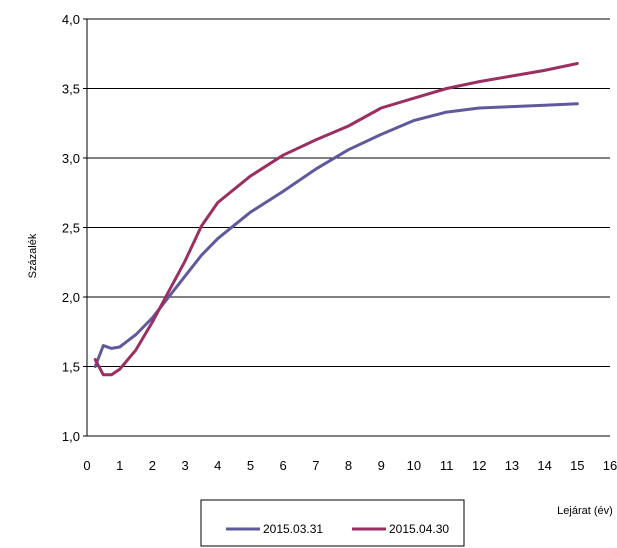  What do you see at coordinates (544, 465) in the screenshot?
I see `x-tick-label: 14` at bounding box center [544, 465].